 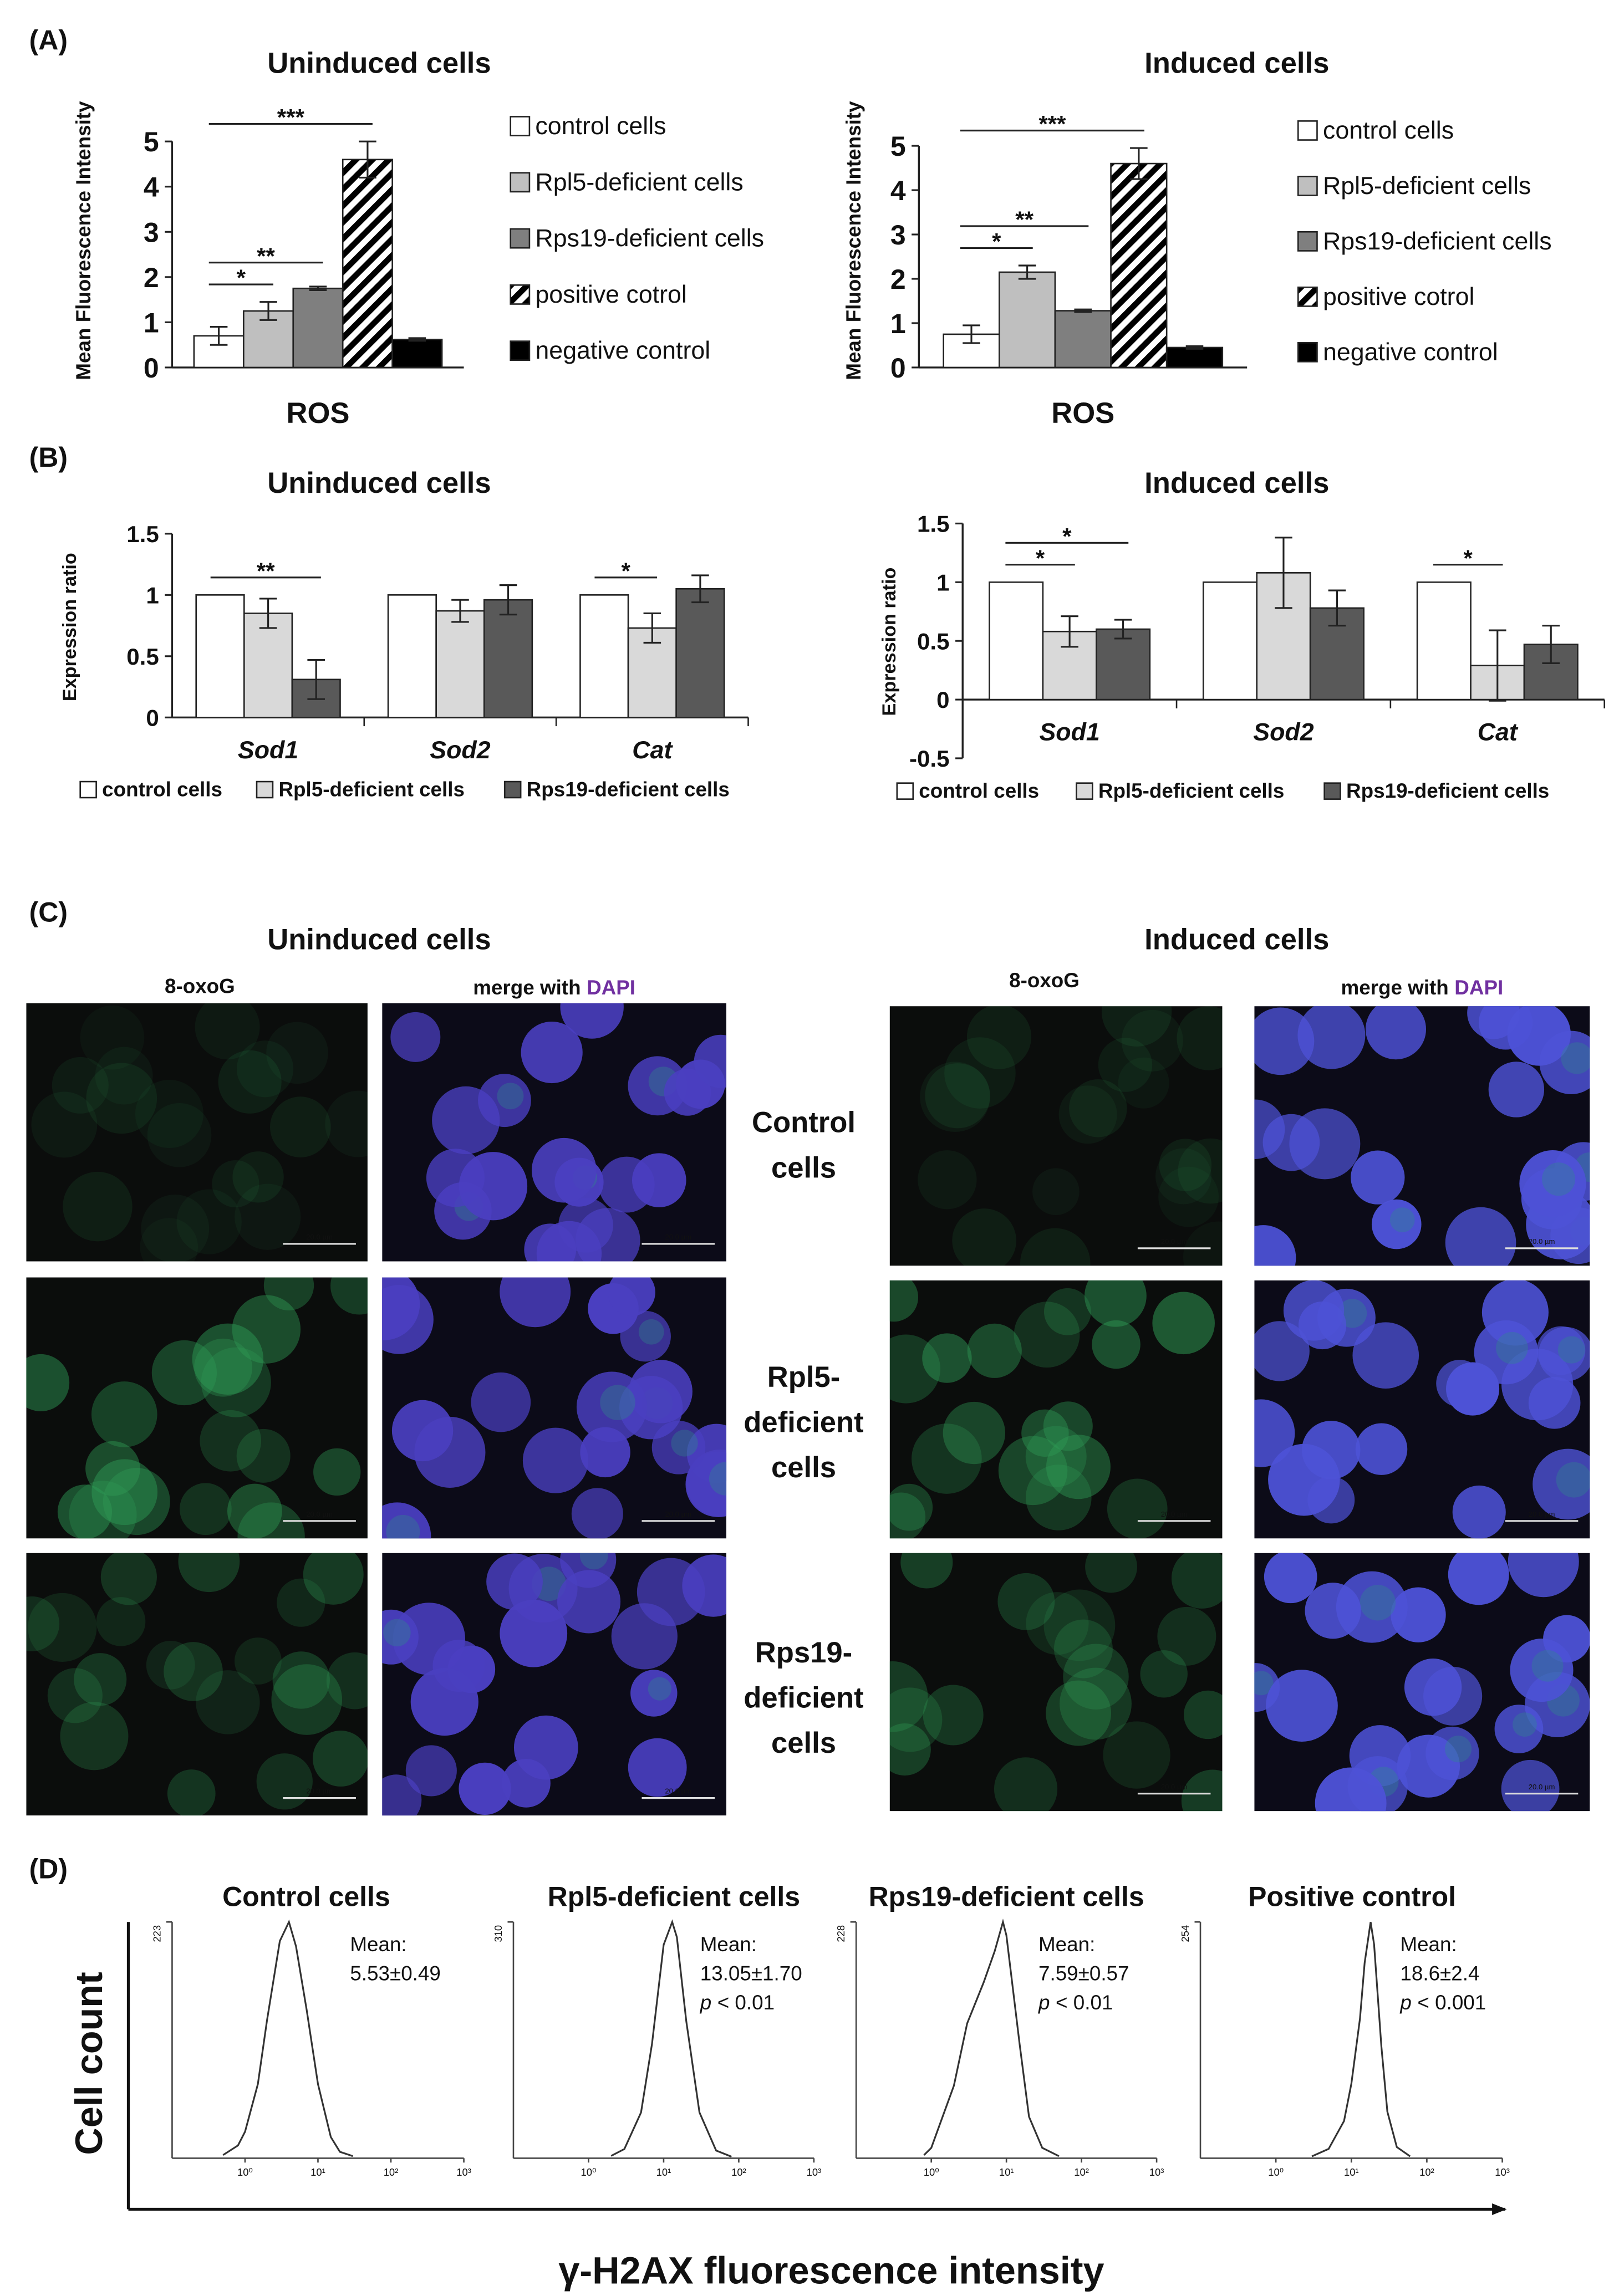 I want to click on row-label: Control, so click(x=804, y=1122).